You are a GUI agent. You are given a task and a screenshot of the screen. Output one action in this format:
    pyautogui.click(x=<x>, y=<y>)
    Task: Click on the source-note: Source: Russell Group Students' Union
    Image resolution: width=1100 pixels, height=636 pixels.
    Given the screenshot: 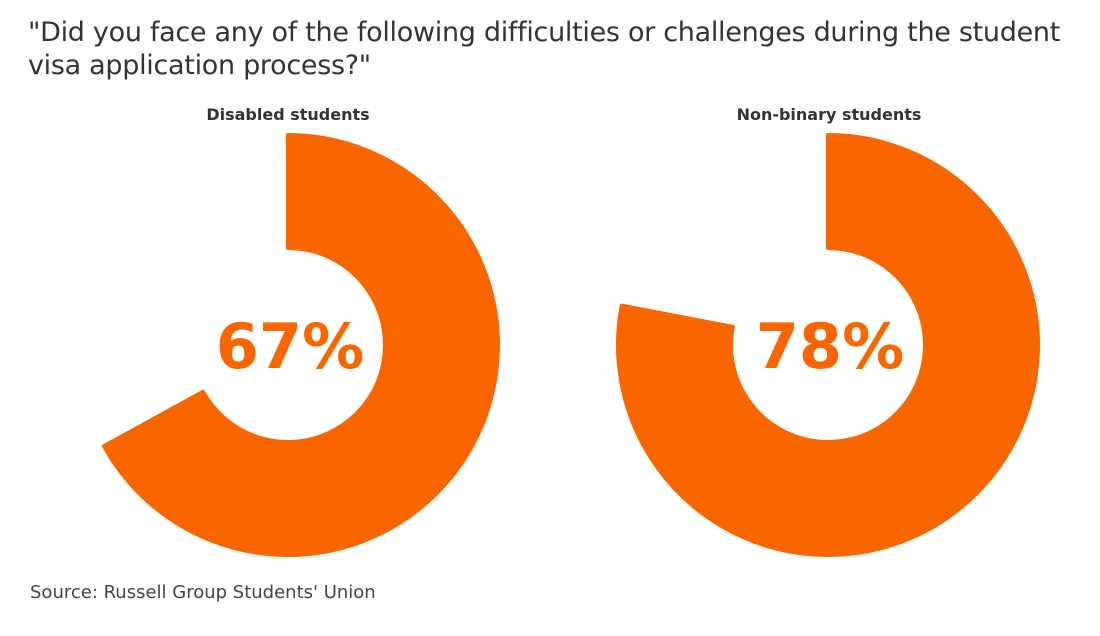 What is the action you would take?
    pyautogui.click(x=203, y=592)
    